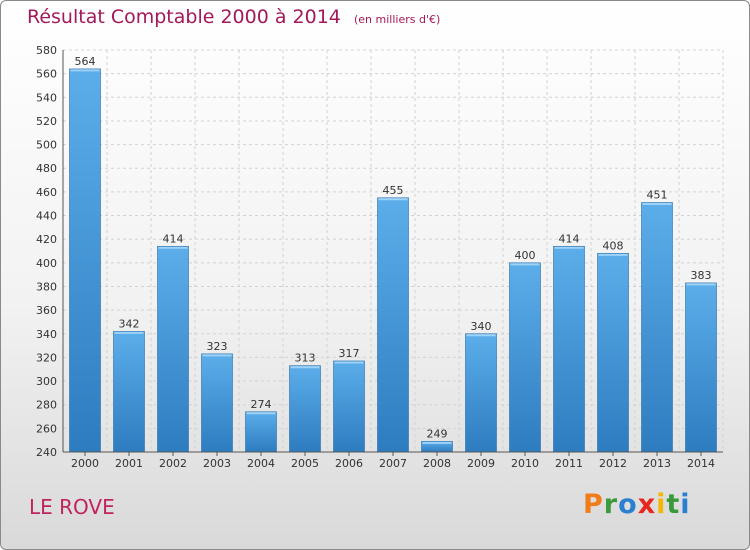 This screenshot has height=550, width=750. What do you see at coordinates (349, 463) in the screenshot?
I see `x-tick-label: 2006` at bounding box center [349, 463].